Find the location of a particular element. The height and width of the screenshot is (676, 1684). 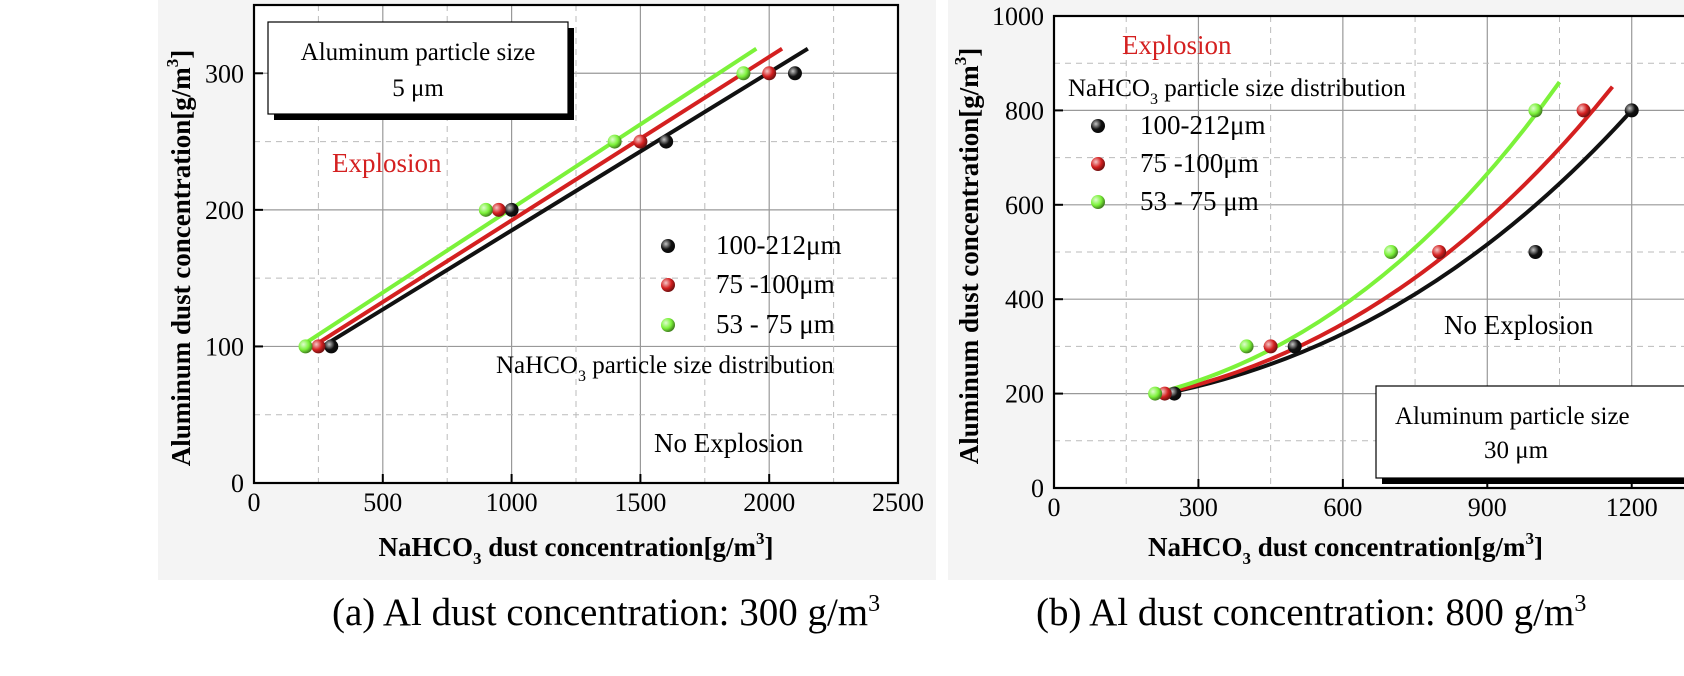

y-tick-label: 800 is located at coordinates (1024, 110).